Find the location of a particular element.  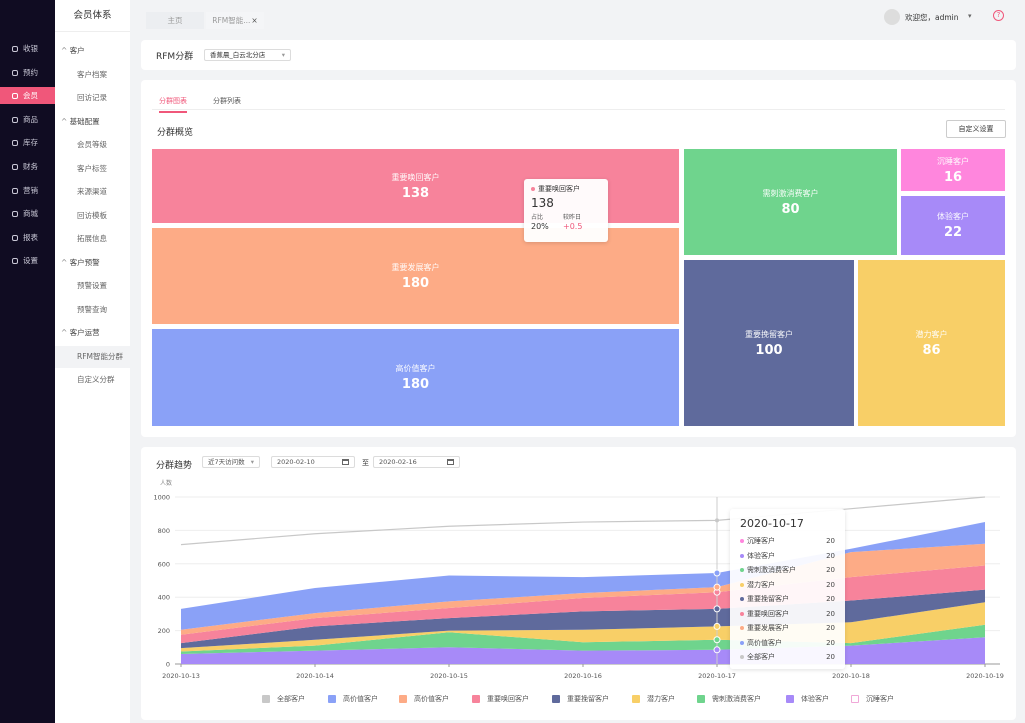

submenu-group: ^ 客户运营 is located at coordinates (80, 332).